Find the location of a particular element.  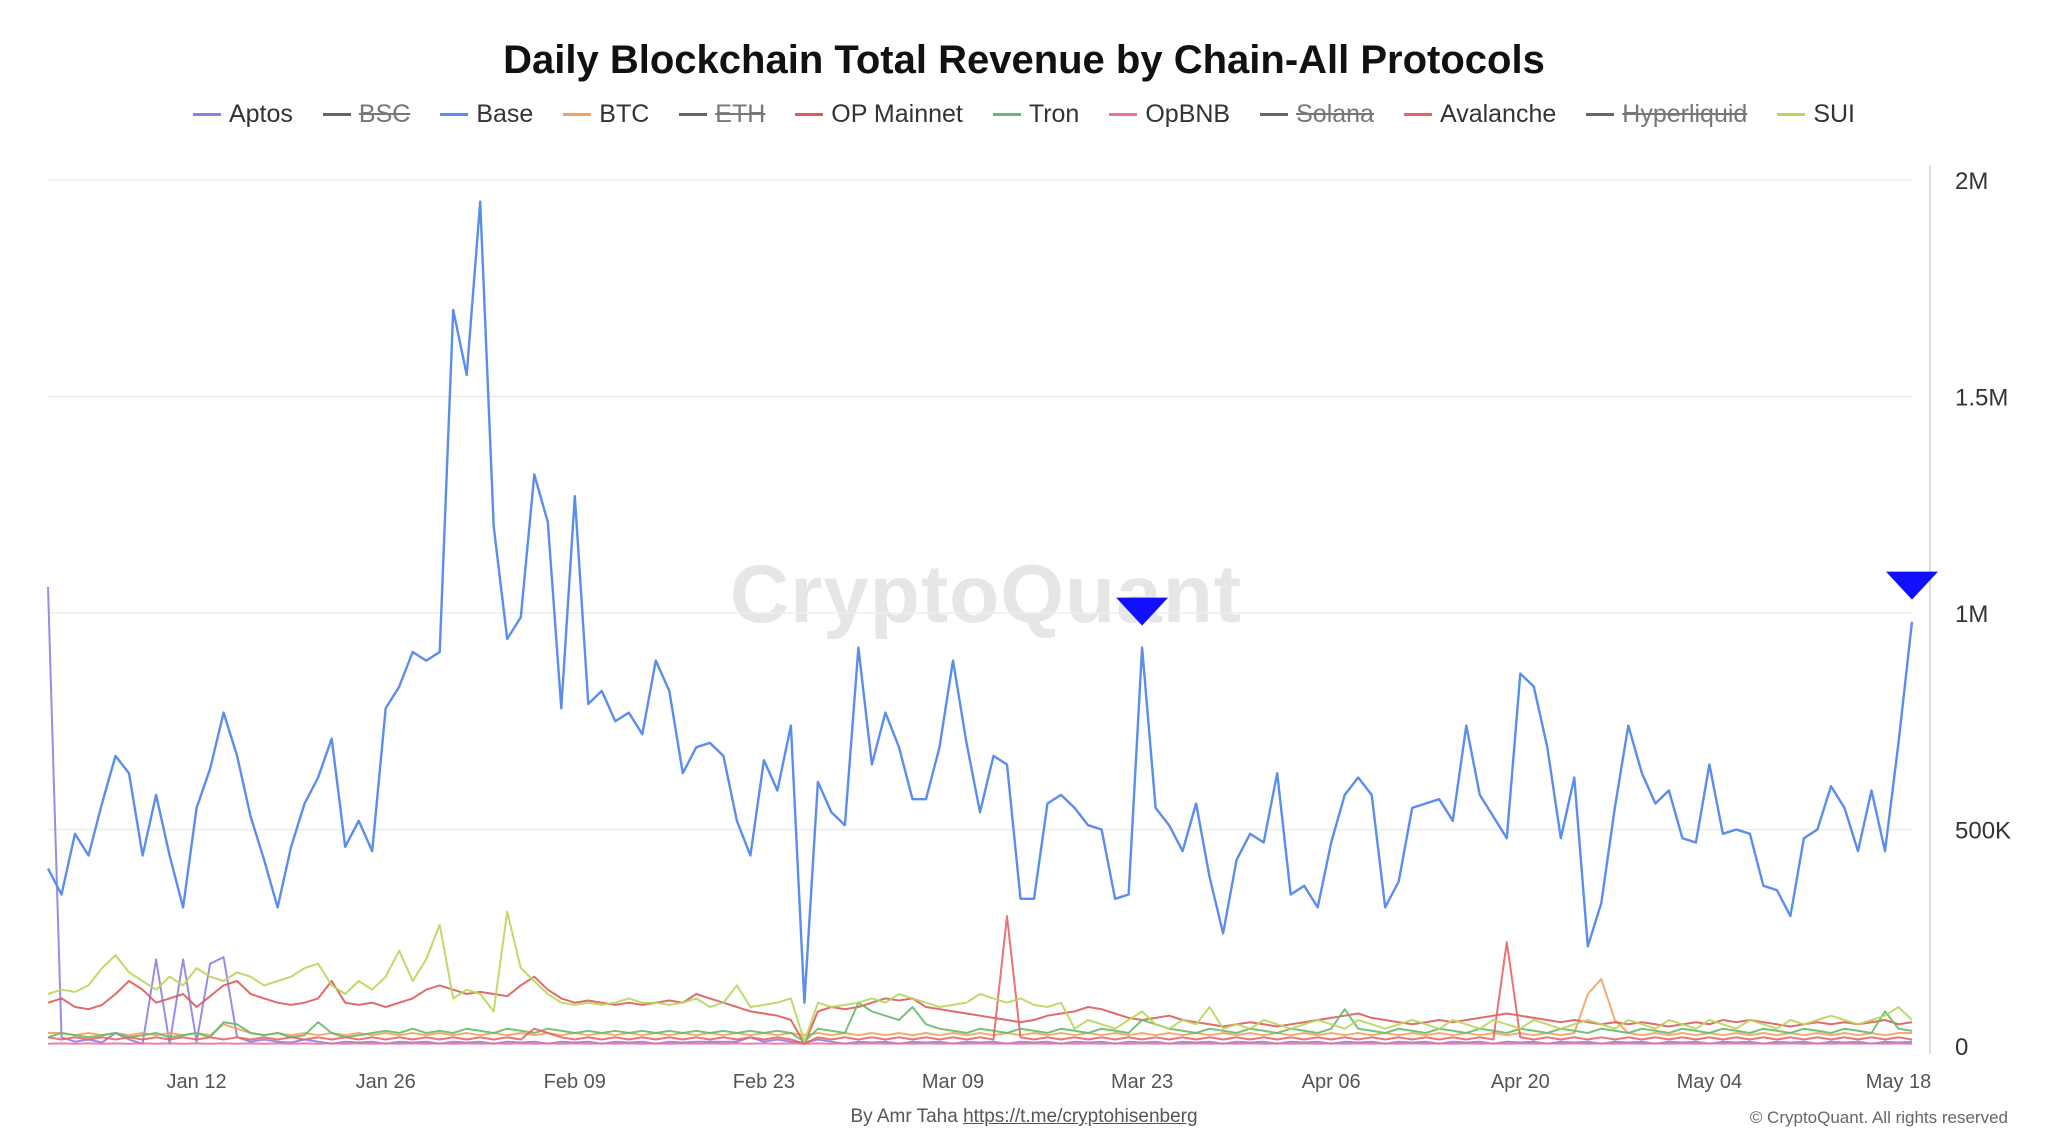

legend-item-sui: SUI is located at coordinates (1816, 114).